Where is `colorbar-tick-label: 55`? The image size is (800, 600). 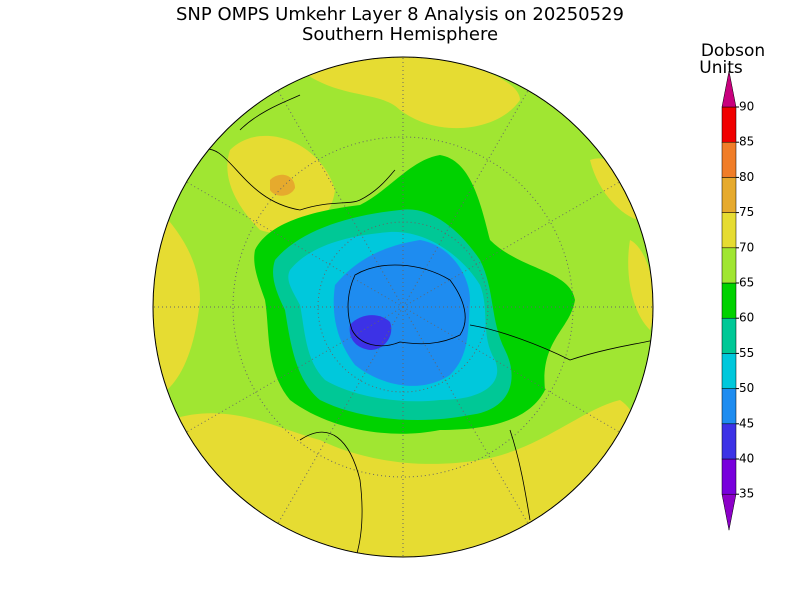 colorbar-tick-label: 55 is located at coordinates (746, 353).